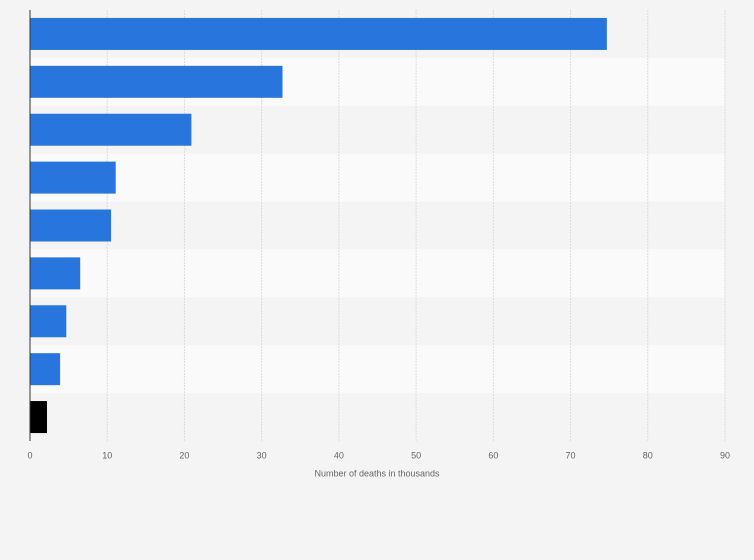 The image size is (754, 560). Describe the element at coordinates (29, 455) in the screenshot. I see `x-tick-label: 0` at that location.